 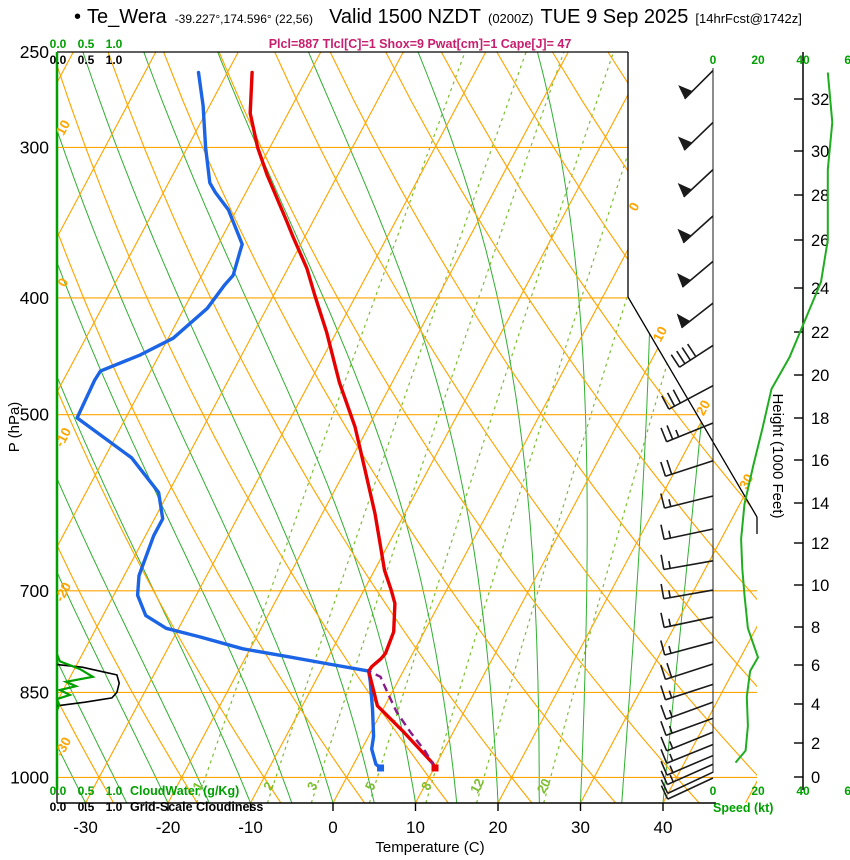 I want to click on cloudwater-scale-top-1: 1.0, so click(x=114, y=44).